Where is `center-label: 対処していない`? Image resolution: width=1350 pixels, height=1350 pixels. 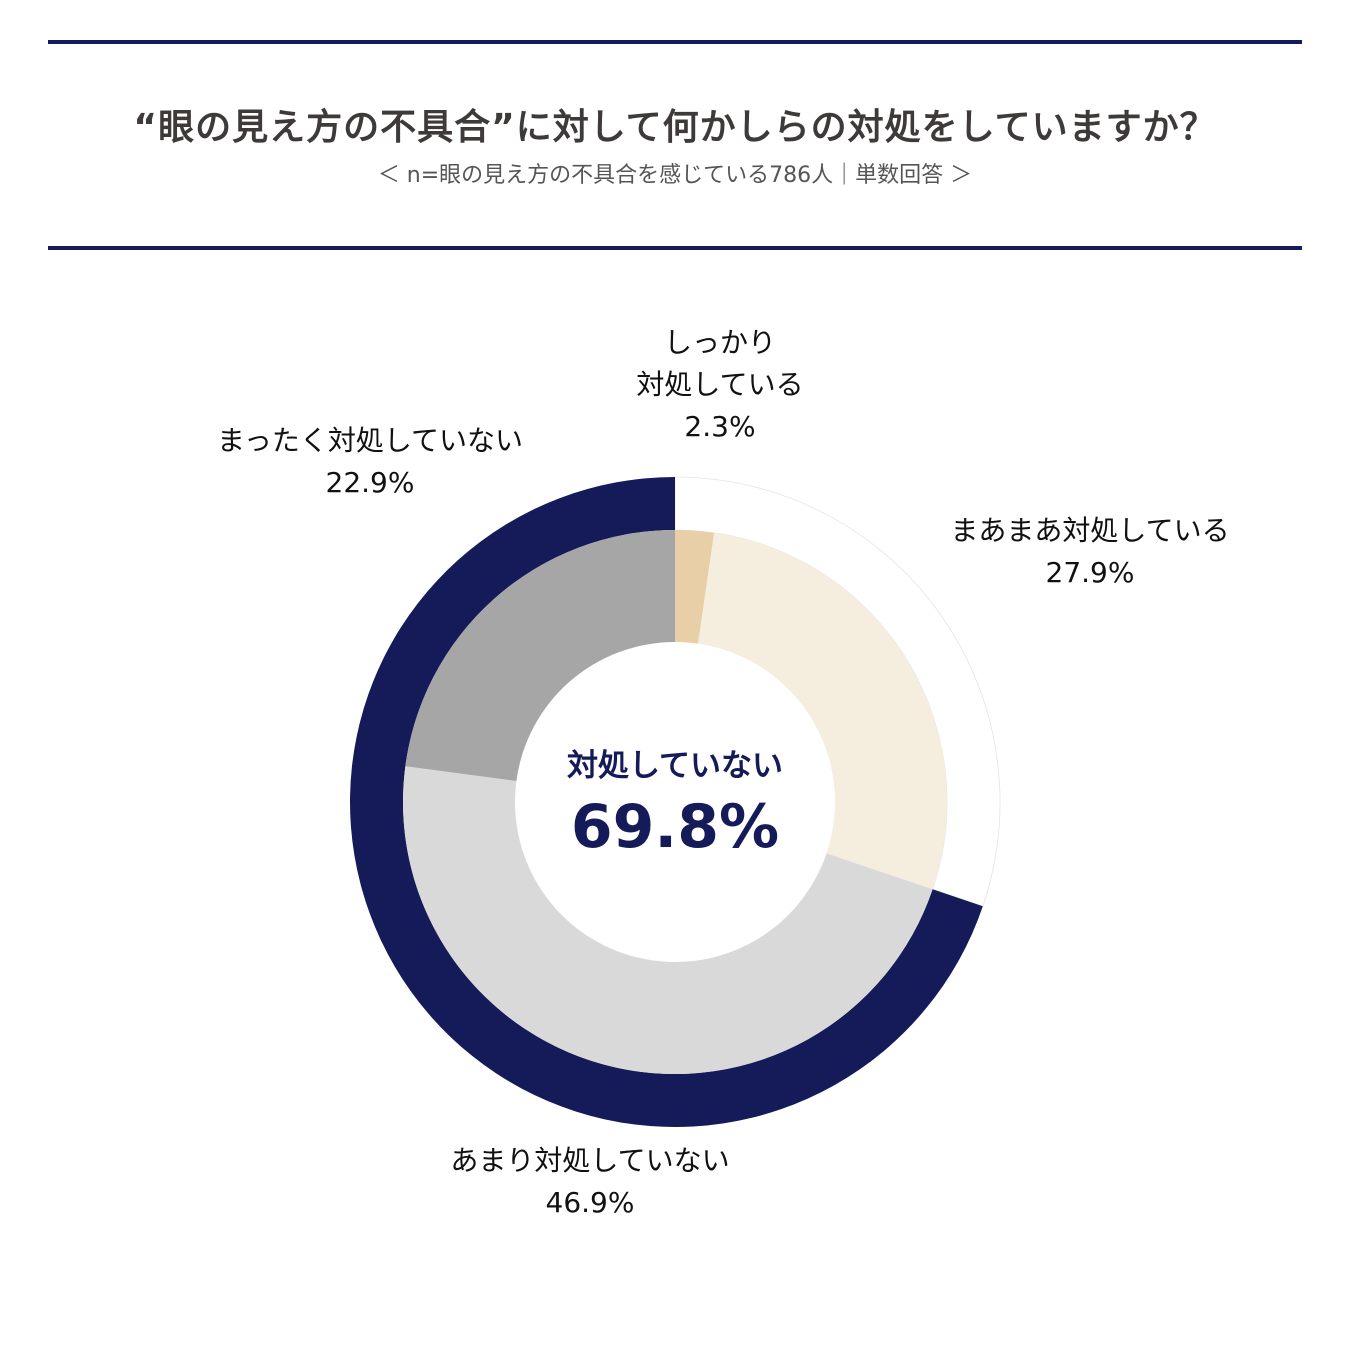
center-label: 対処していない is located at coordinates (675, 766).